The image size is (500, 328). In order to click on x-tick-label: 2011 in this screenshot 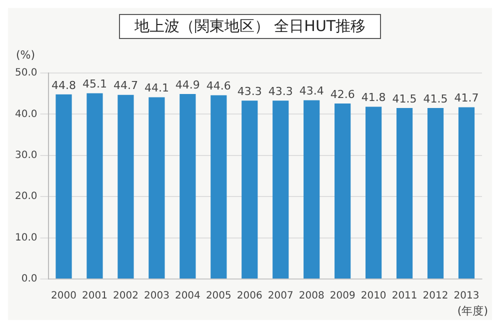, I will do `click(405, 296)`.